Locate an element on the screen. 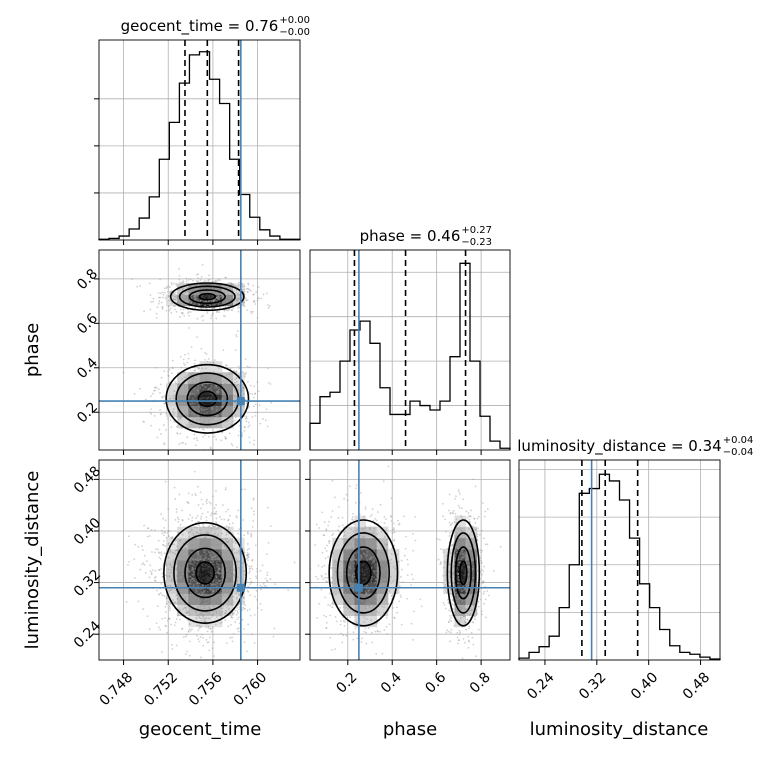 This screenshot has height=760, width=760. yaxis-label-luminosity_distance: luminosity_distance is located at coordinates (32, 560).